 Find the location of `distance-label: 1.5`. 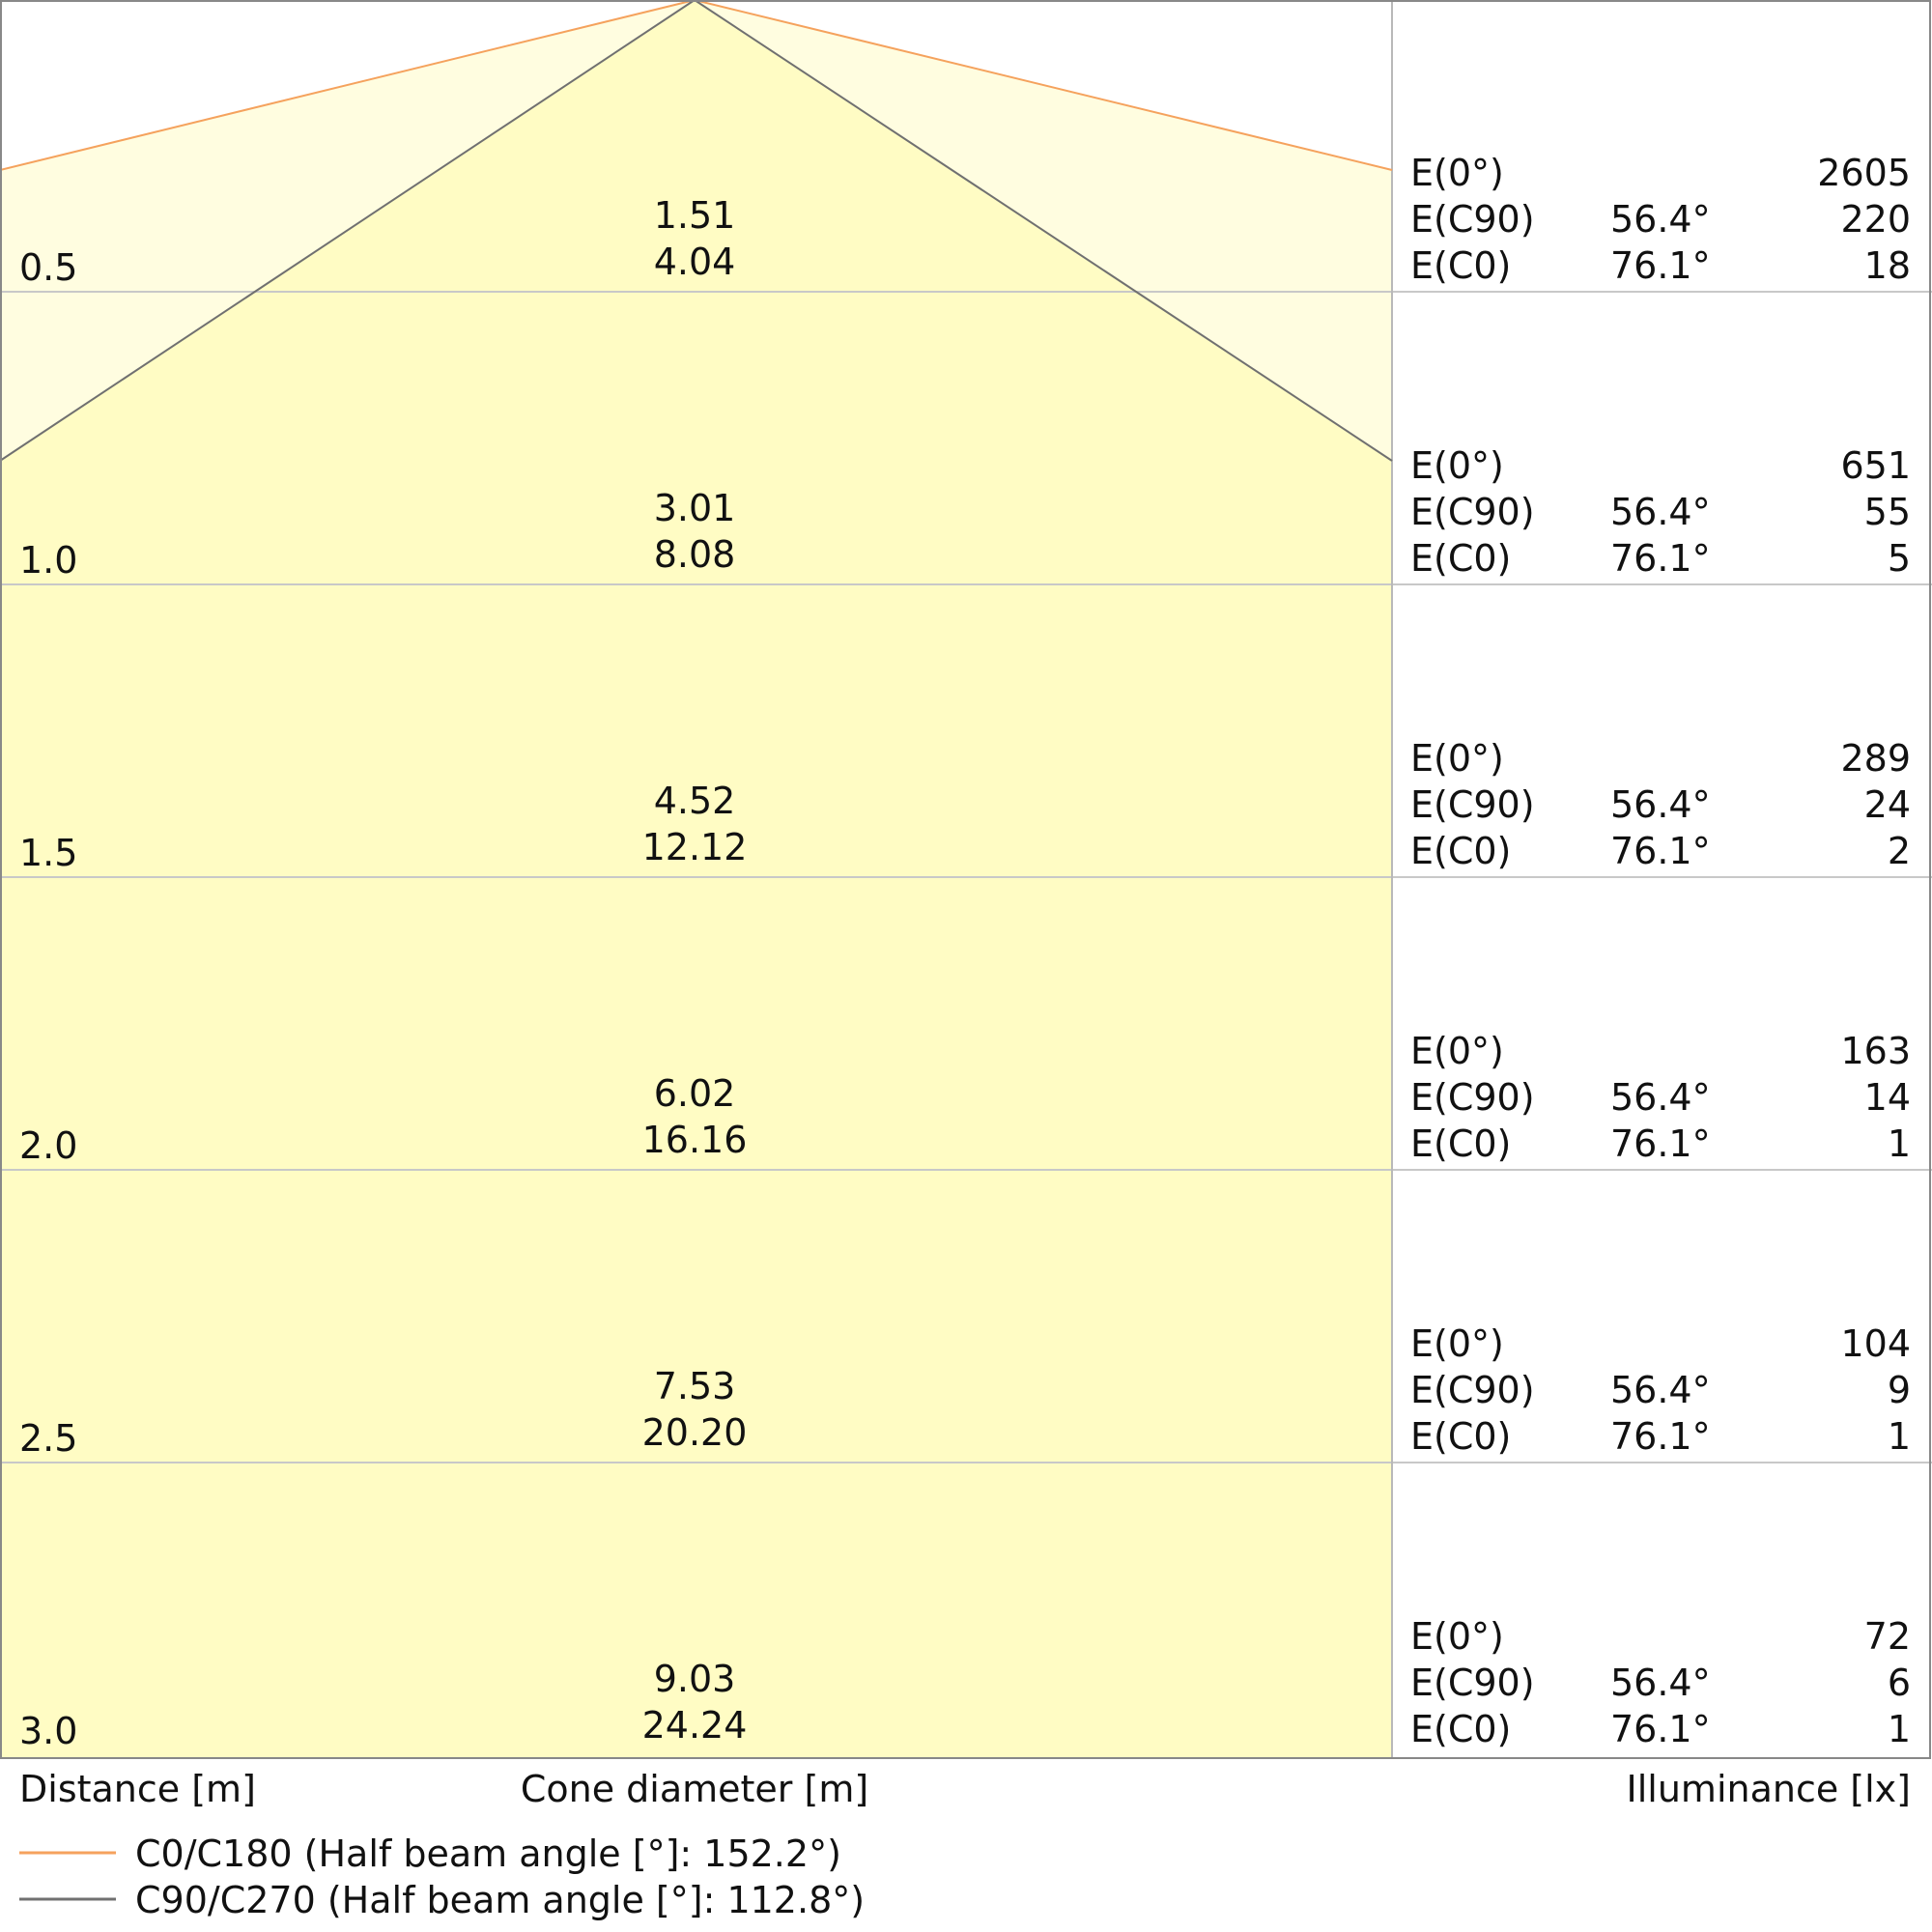

distance-label: 1.5 is located at coordinates (48, 853).